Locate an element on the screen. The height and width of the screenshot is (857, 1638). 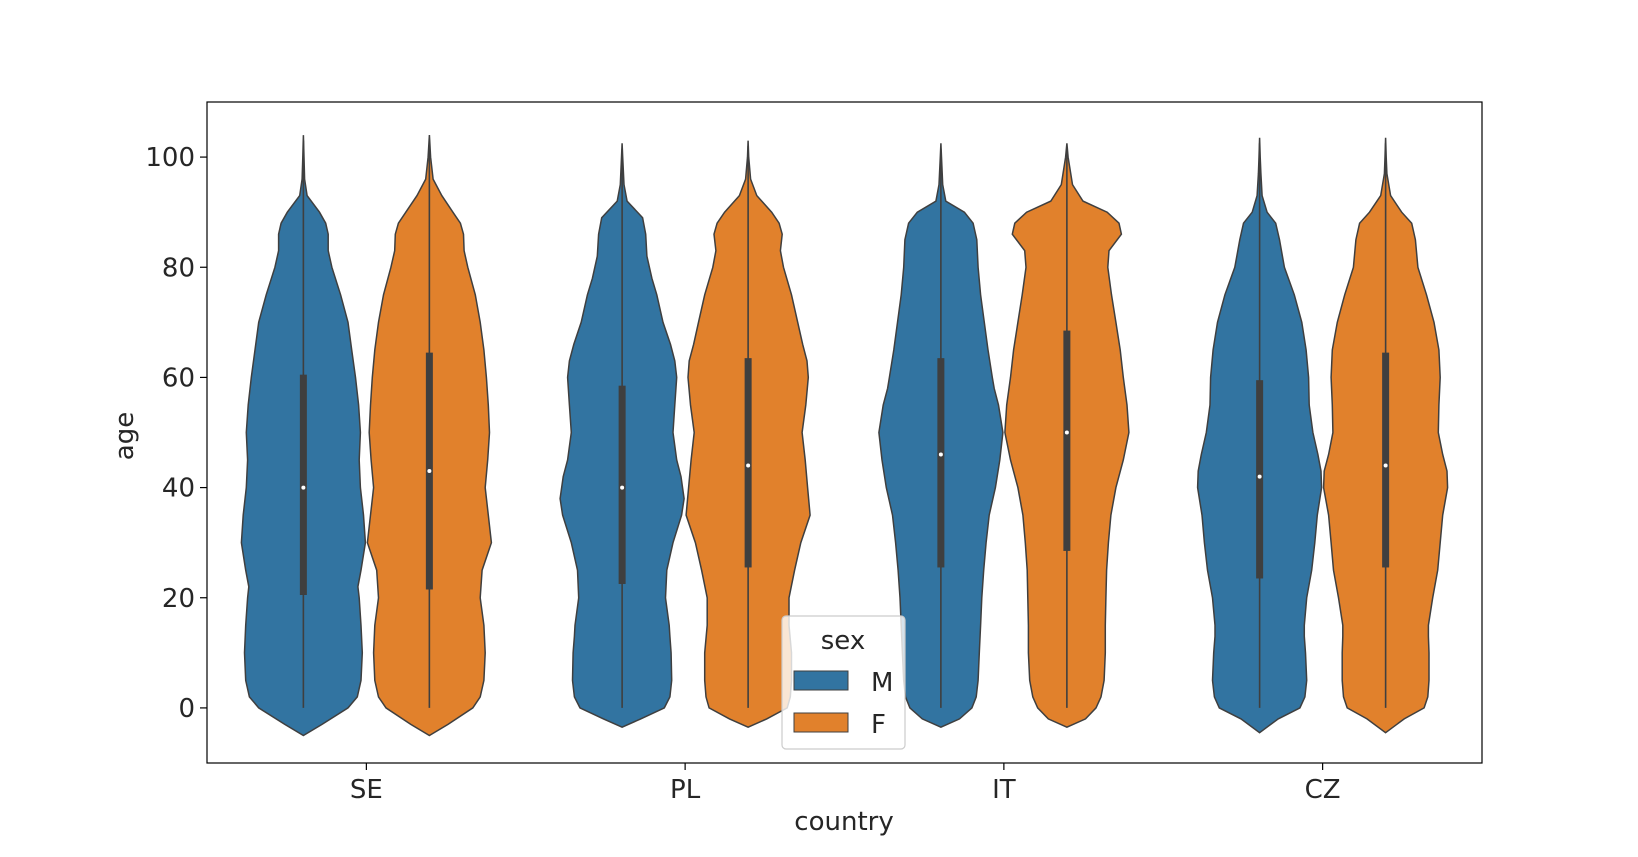
violin-median-f-pl is located at coordinates (748, 465).